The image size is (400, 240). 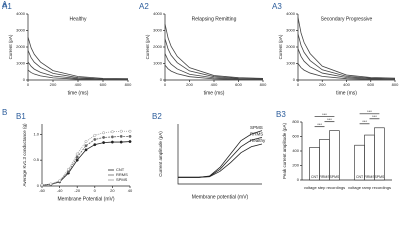 I want to click on chart-title: Relapsing Remitting, so click(x=214, y=19).